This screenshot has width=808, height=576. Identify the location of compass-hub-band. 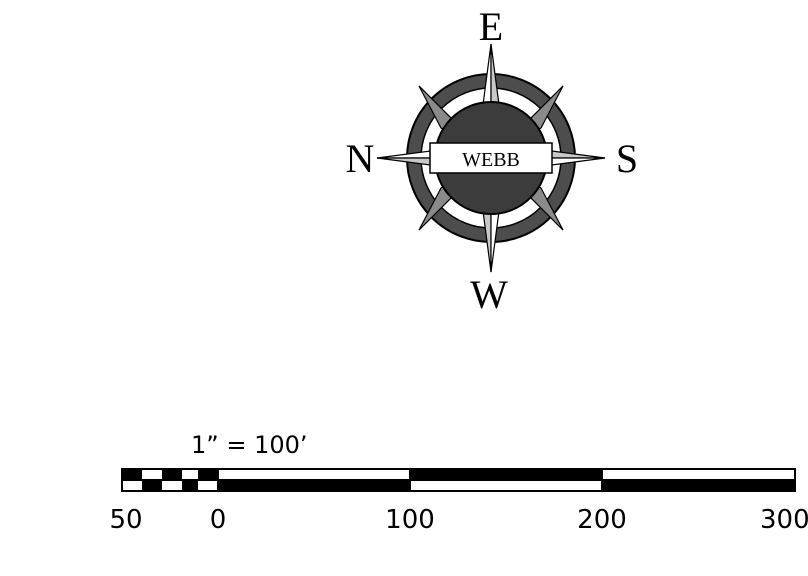
(491, 158).